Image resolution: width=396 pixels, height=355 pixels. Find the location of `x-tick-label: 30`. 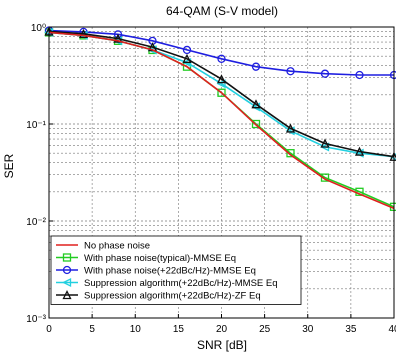

x-tick-label: 30 is located at coordinates (308, 329).